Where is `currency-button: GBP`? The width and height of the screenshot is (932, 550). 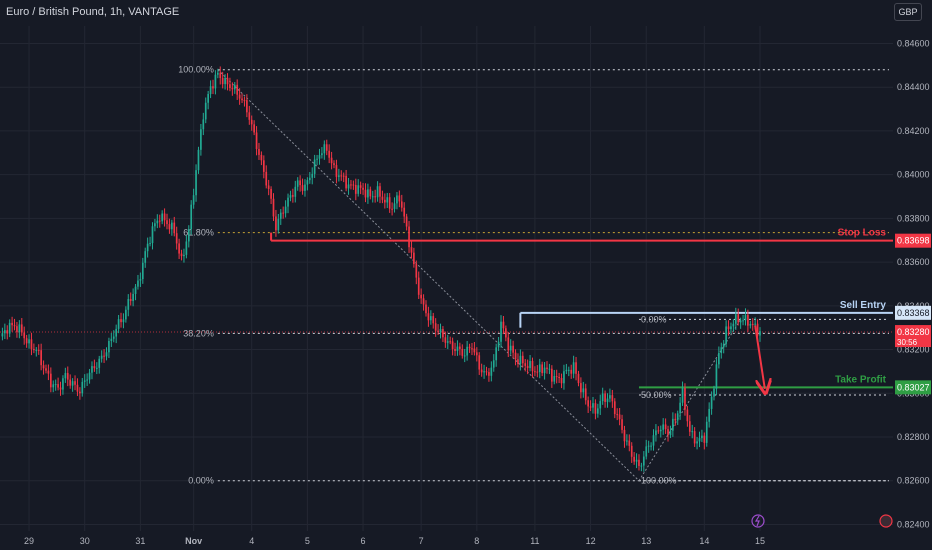 currency-button: GBP is located at coordinates (908, 12).